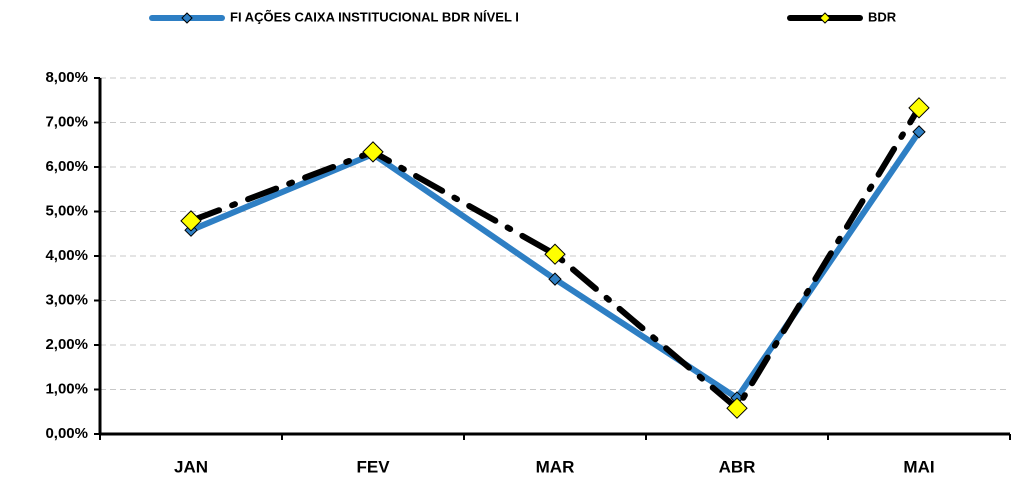  Describe the element at coordinates (882, 16) in the screenshot. I see `legend-label: BDR` at that location.